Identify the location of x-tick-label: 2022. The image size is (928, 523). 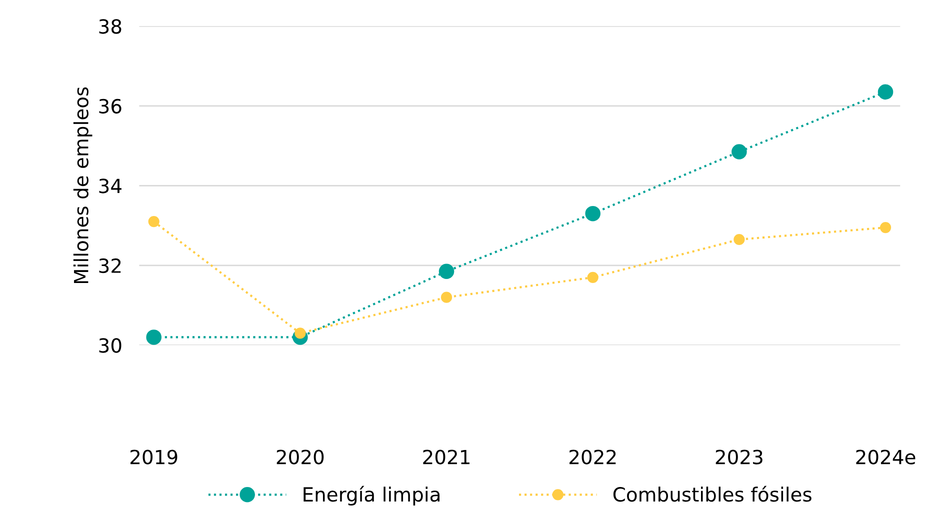
(593, 457).